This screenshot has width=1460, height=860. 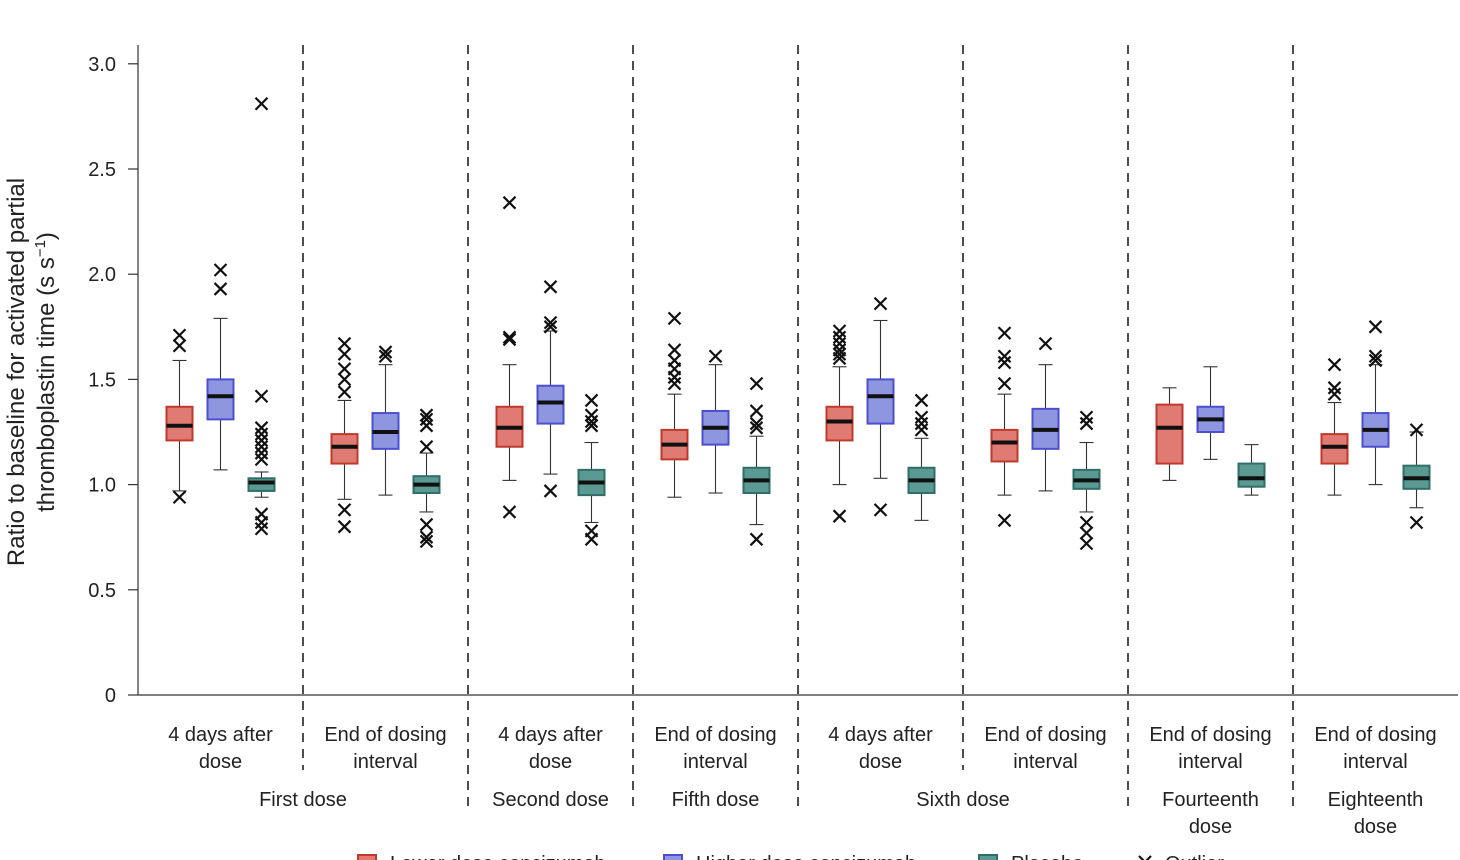 What do you see at coordinates (962, 800) in the screenshot?
I see `dose-label: Sixth dose` at bounding box center [962, 800].